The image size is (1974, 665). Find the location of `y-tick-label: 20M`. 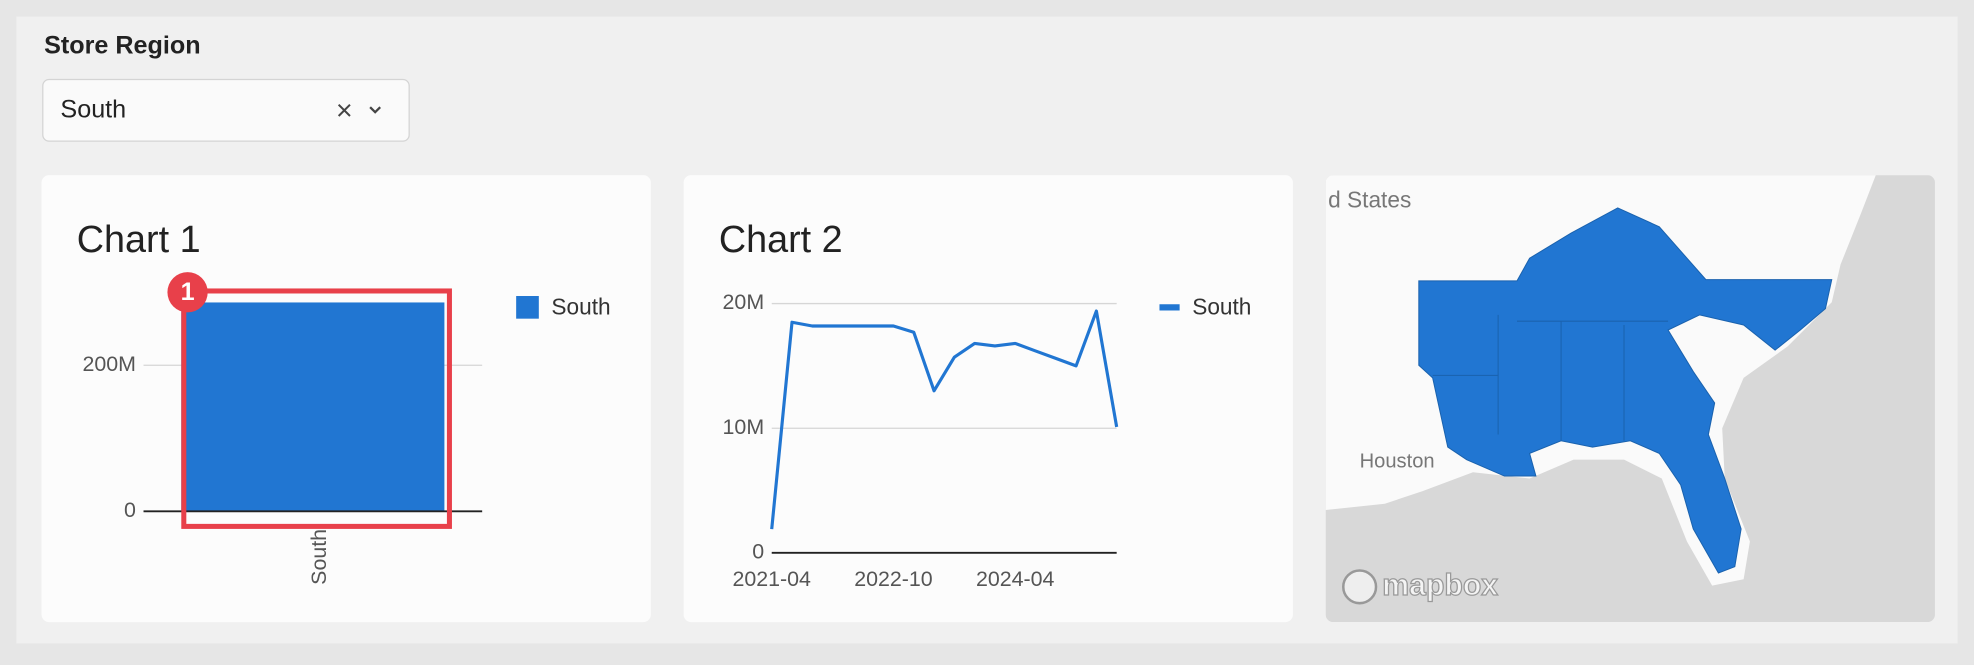

y-tick-label: 20M is located at coordinates (744, 302).